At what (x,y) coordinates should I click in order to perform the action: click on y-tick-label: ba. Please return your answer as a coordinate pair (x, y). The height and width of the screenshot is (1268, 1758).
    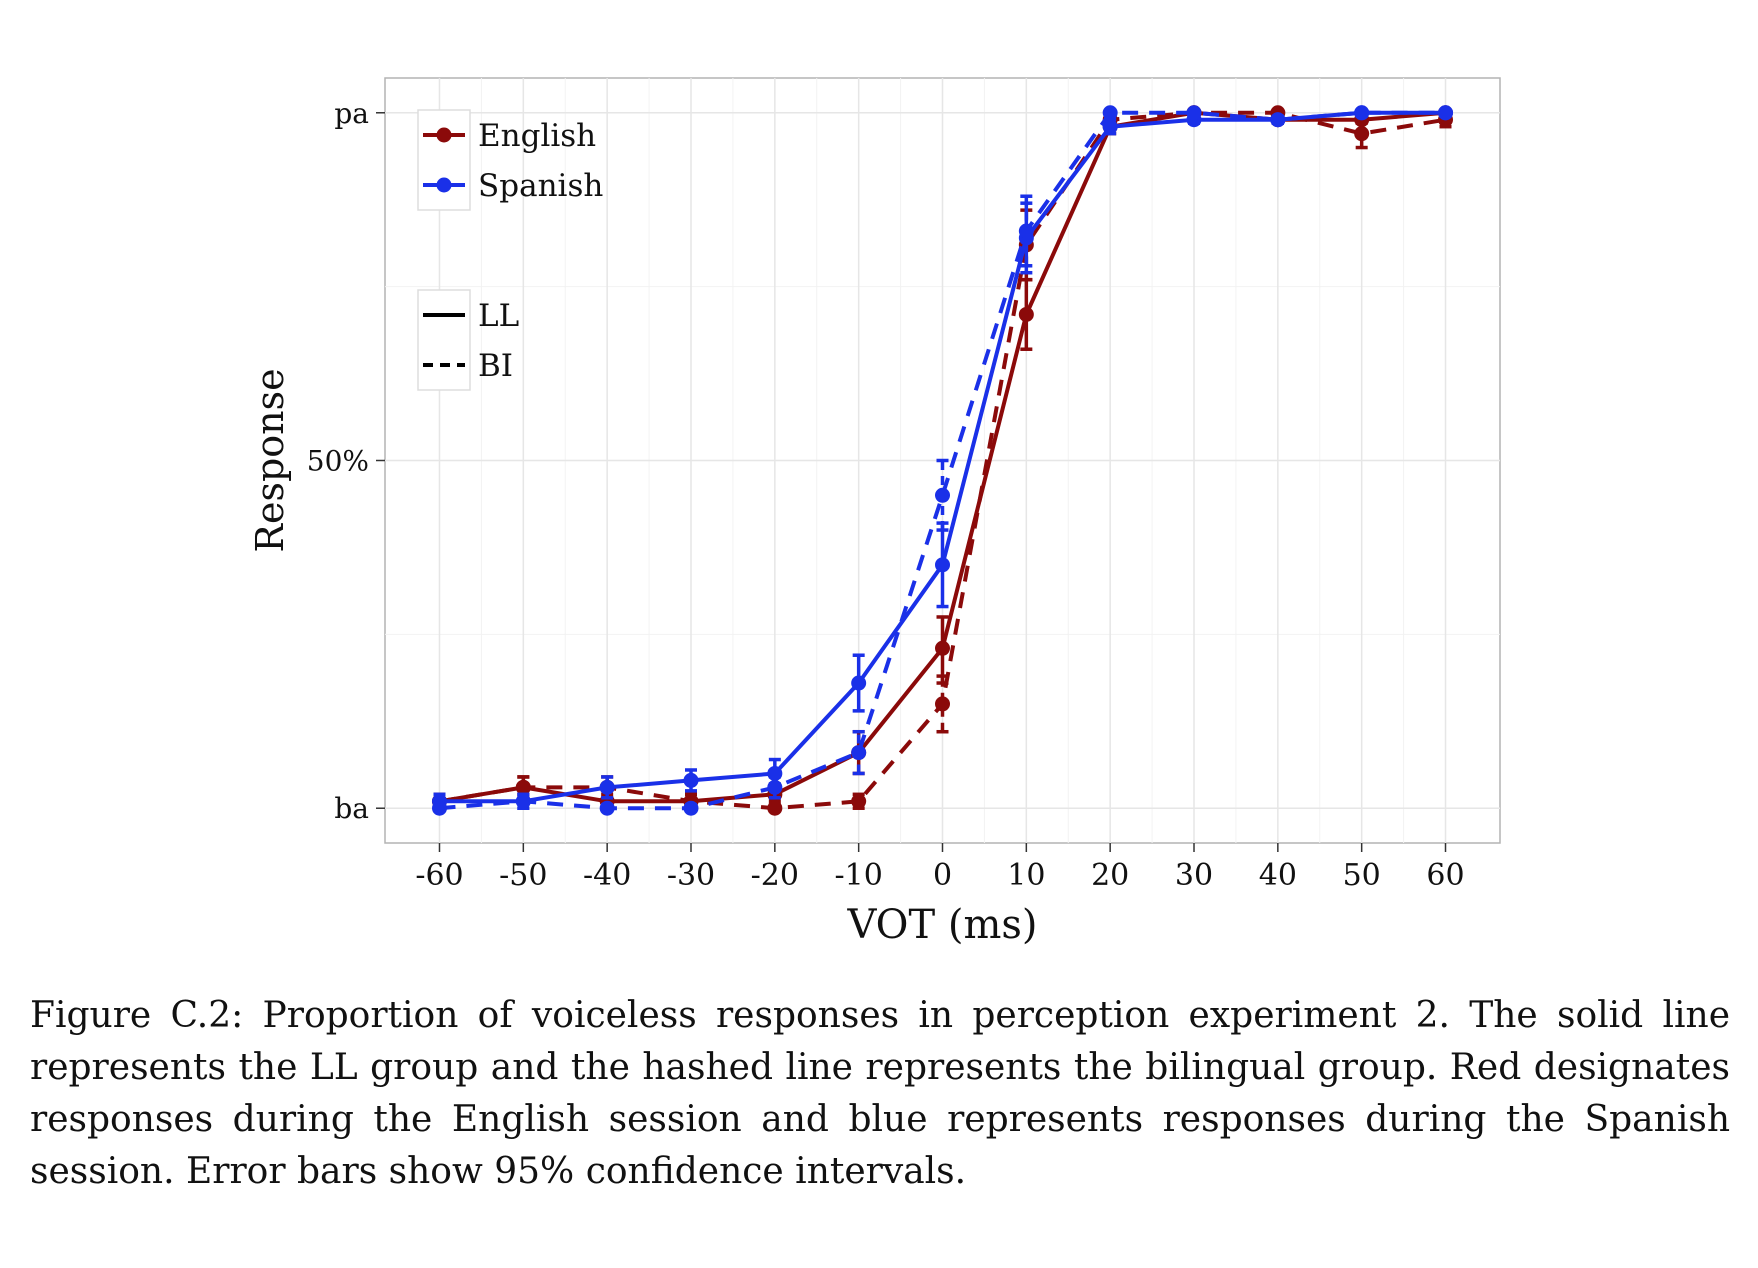
    Looking at the image, I should click on (351, 808).